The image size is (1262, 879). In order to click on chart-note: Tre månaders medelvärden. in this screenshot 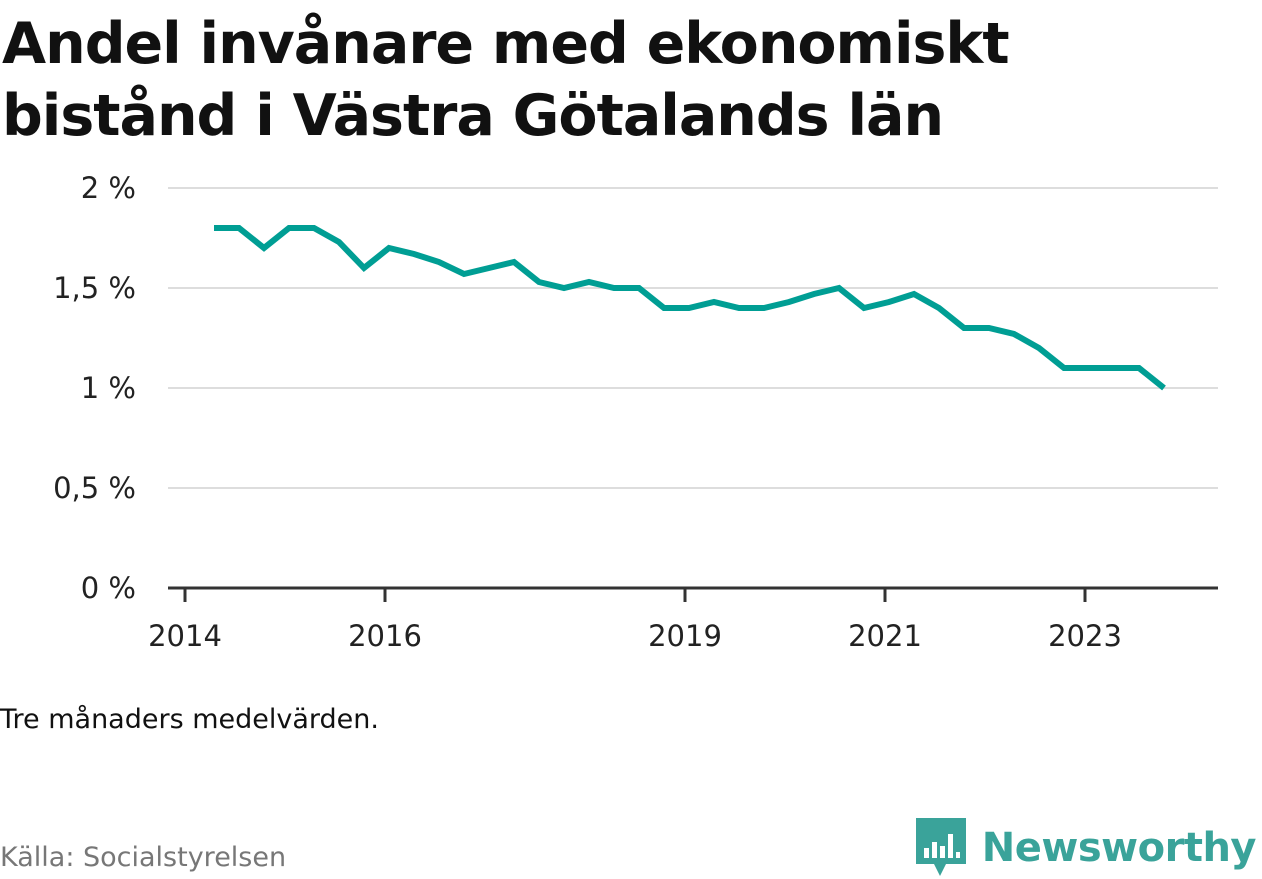, I will do `click(189, 719)`.